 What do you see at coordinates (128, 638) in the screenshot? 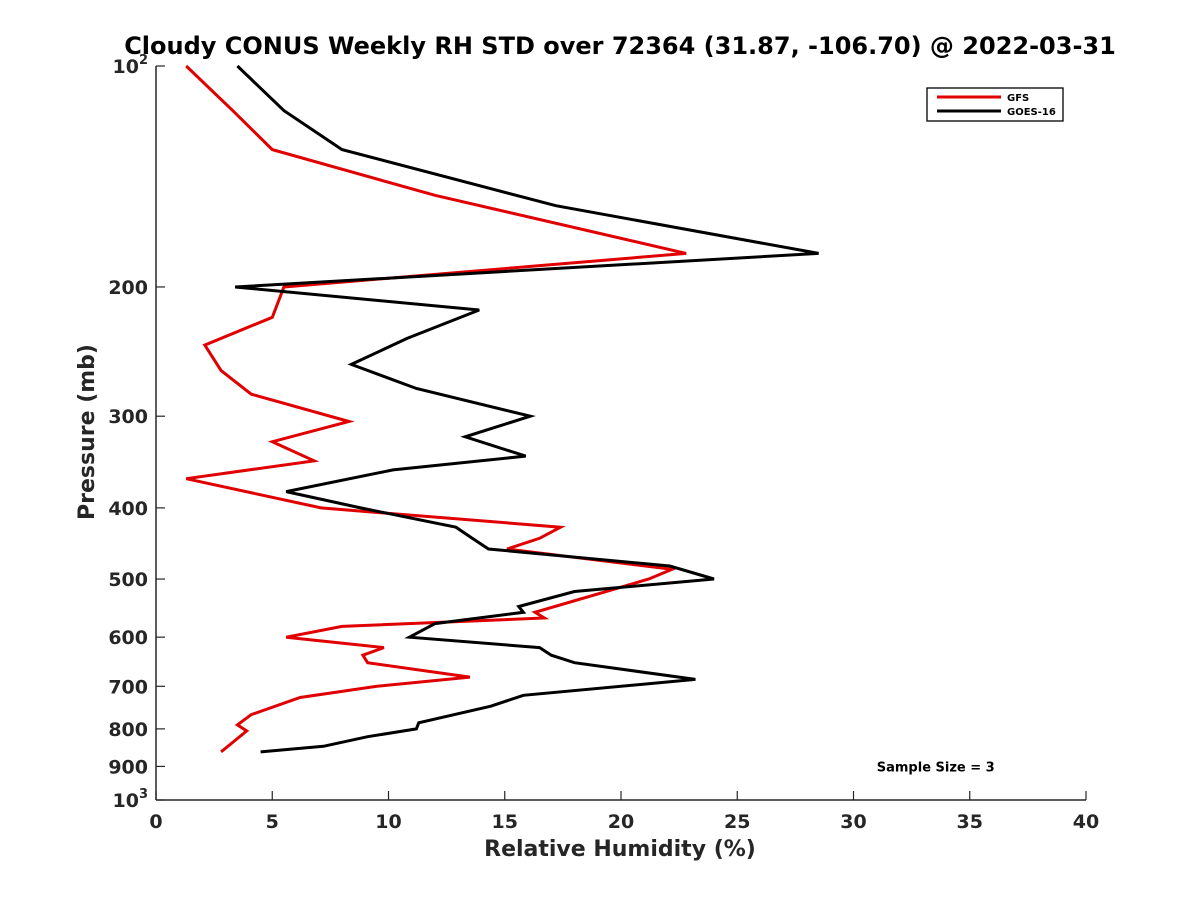
I see `y-tick-label: 600` at bounding box center [128, 638].